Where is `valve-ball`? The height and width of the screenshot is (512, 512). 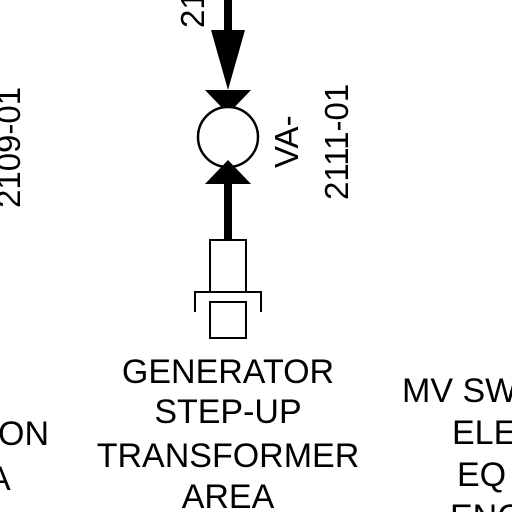 valve-ball is located at coordinates (228, 137).